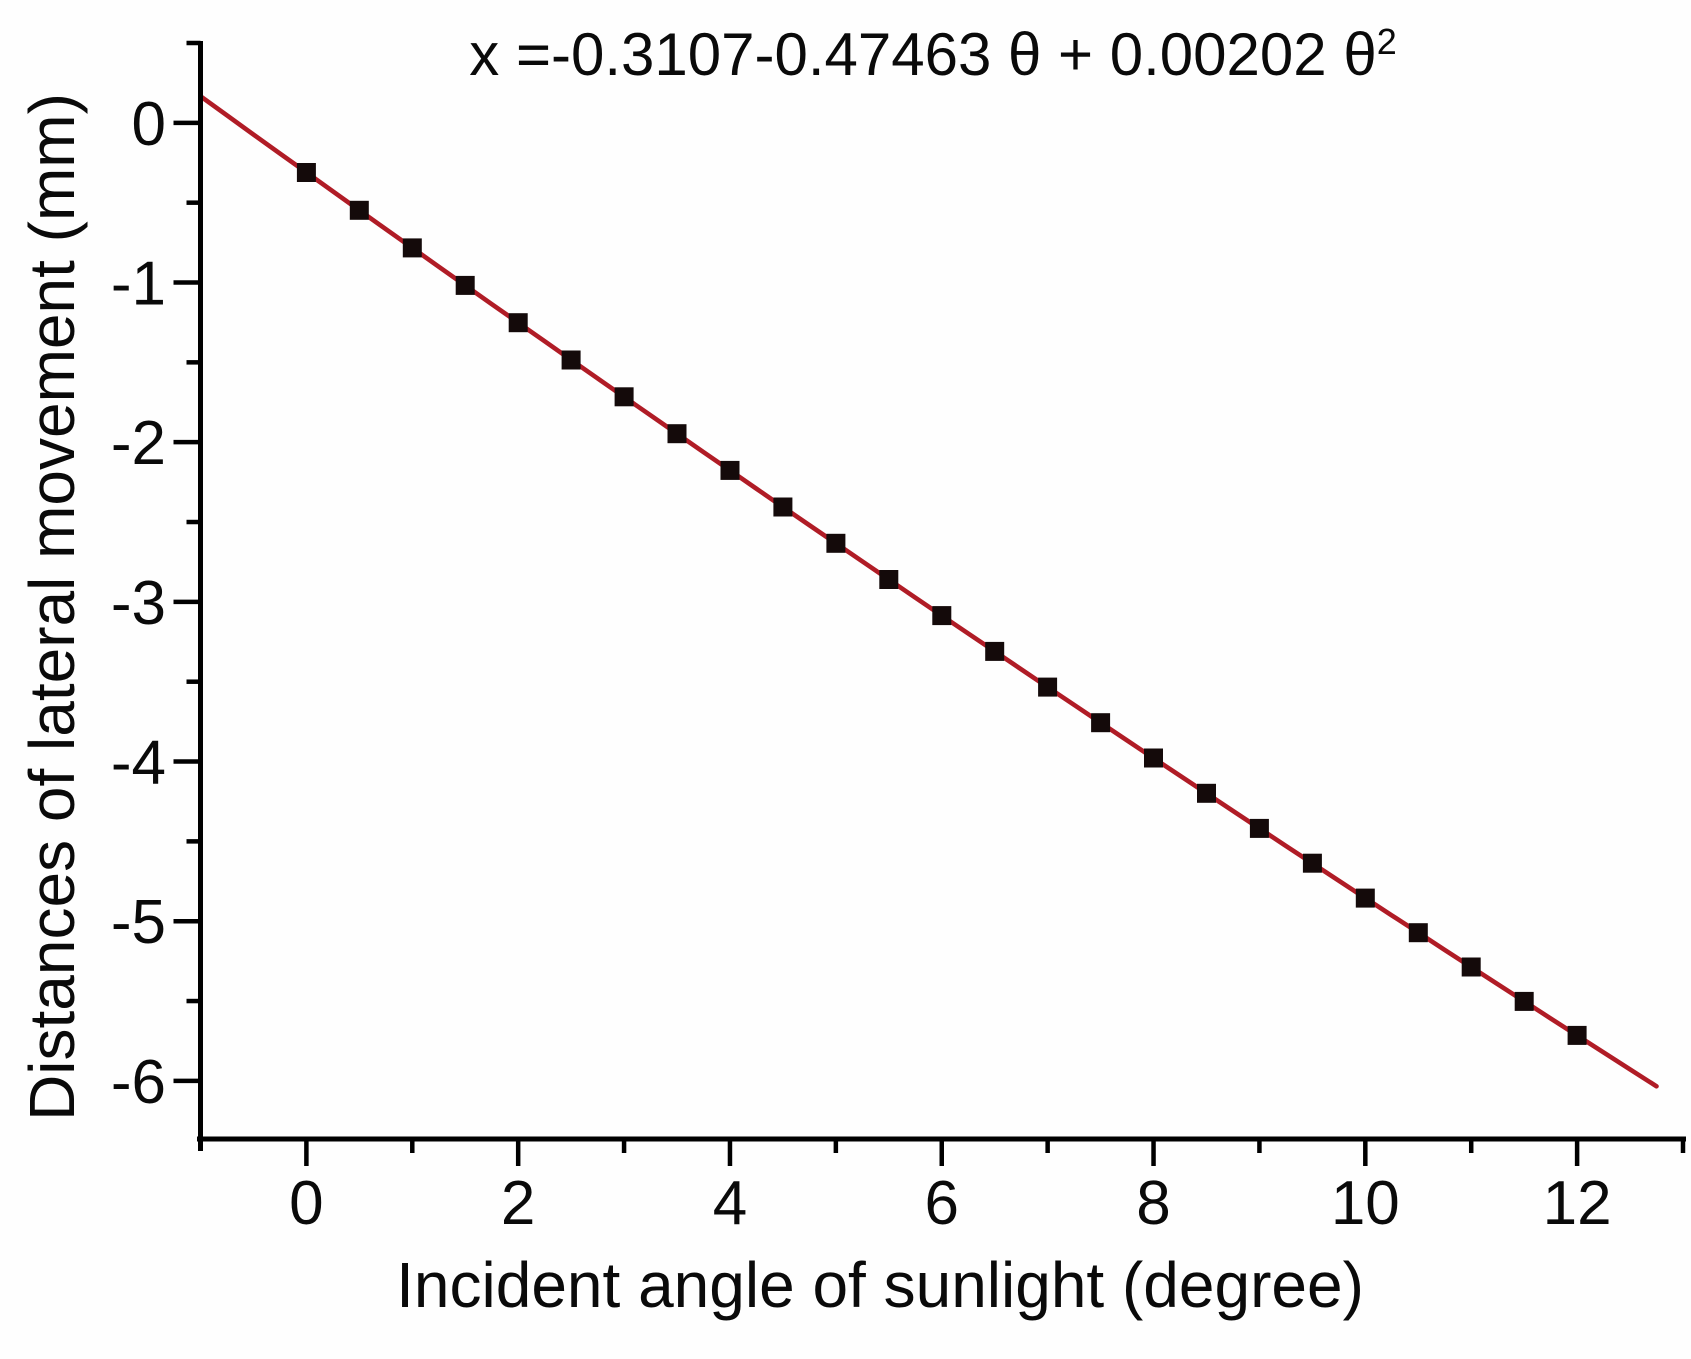  I want to click on x-tick-label: 2, so click(518, 1203).